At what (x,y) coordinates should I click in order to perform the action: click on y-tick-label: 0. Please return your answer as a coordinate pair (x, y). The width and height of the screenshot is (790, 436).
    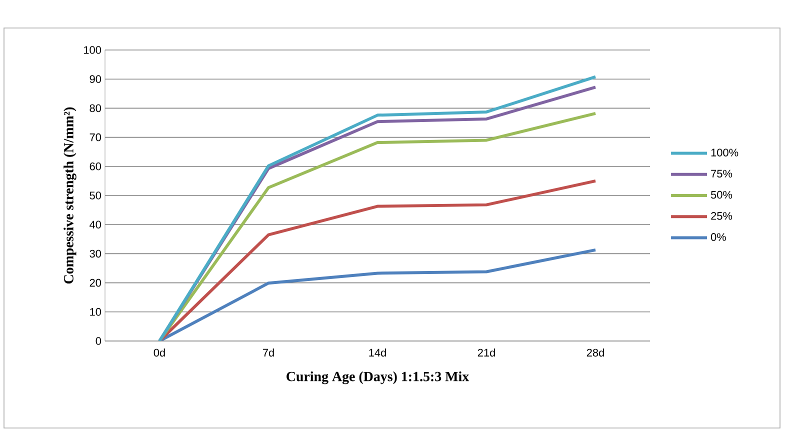
    Looking at the image, I should click on (99, 341).